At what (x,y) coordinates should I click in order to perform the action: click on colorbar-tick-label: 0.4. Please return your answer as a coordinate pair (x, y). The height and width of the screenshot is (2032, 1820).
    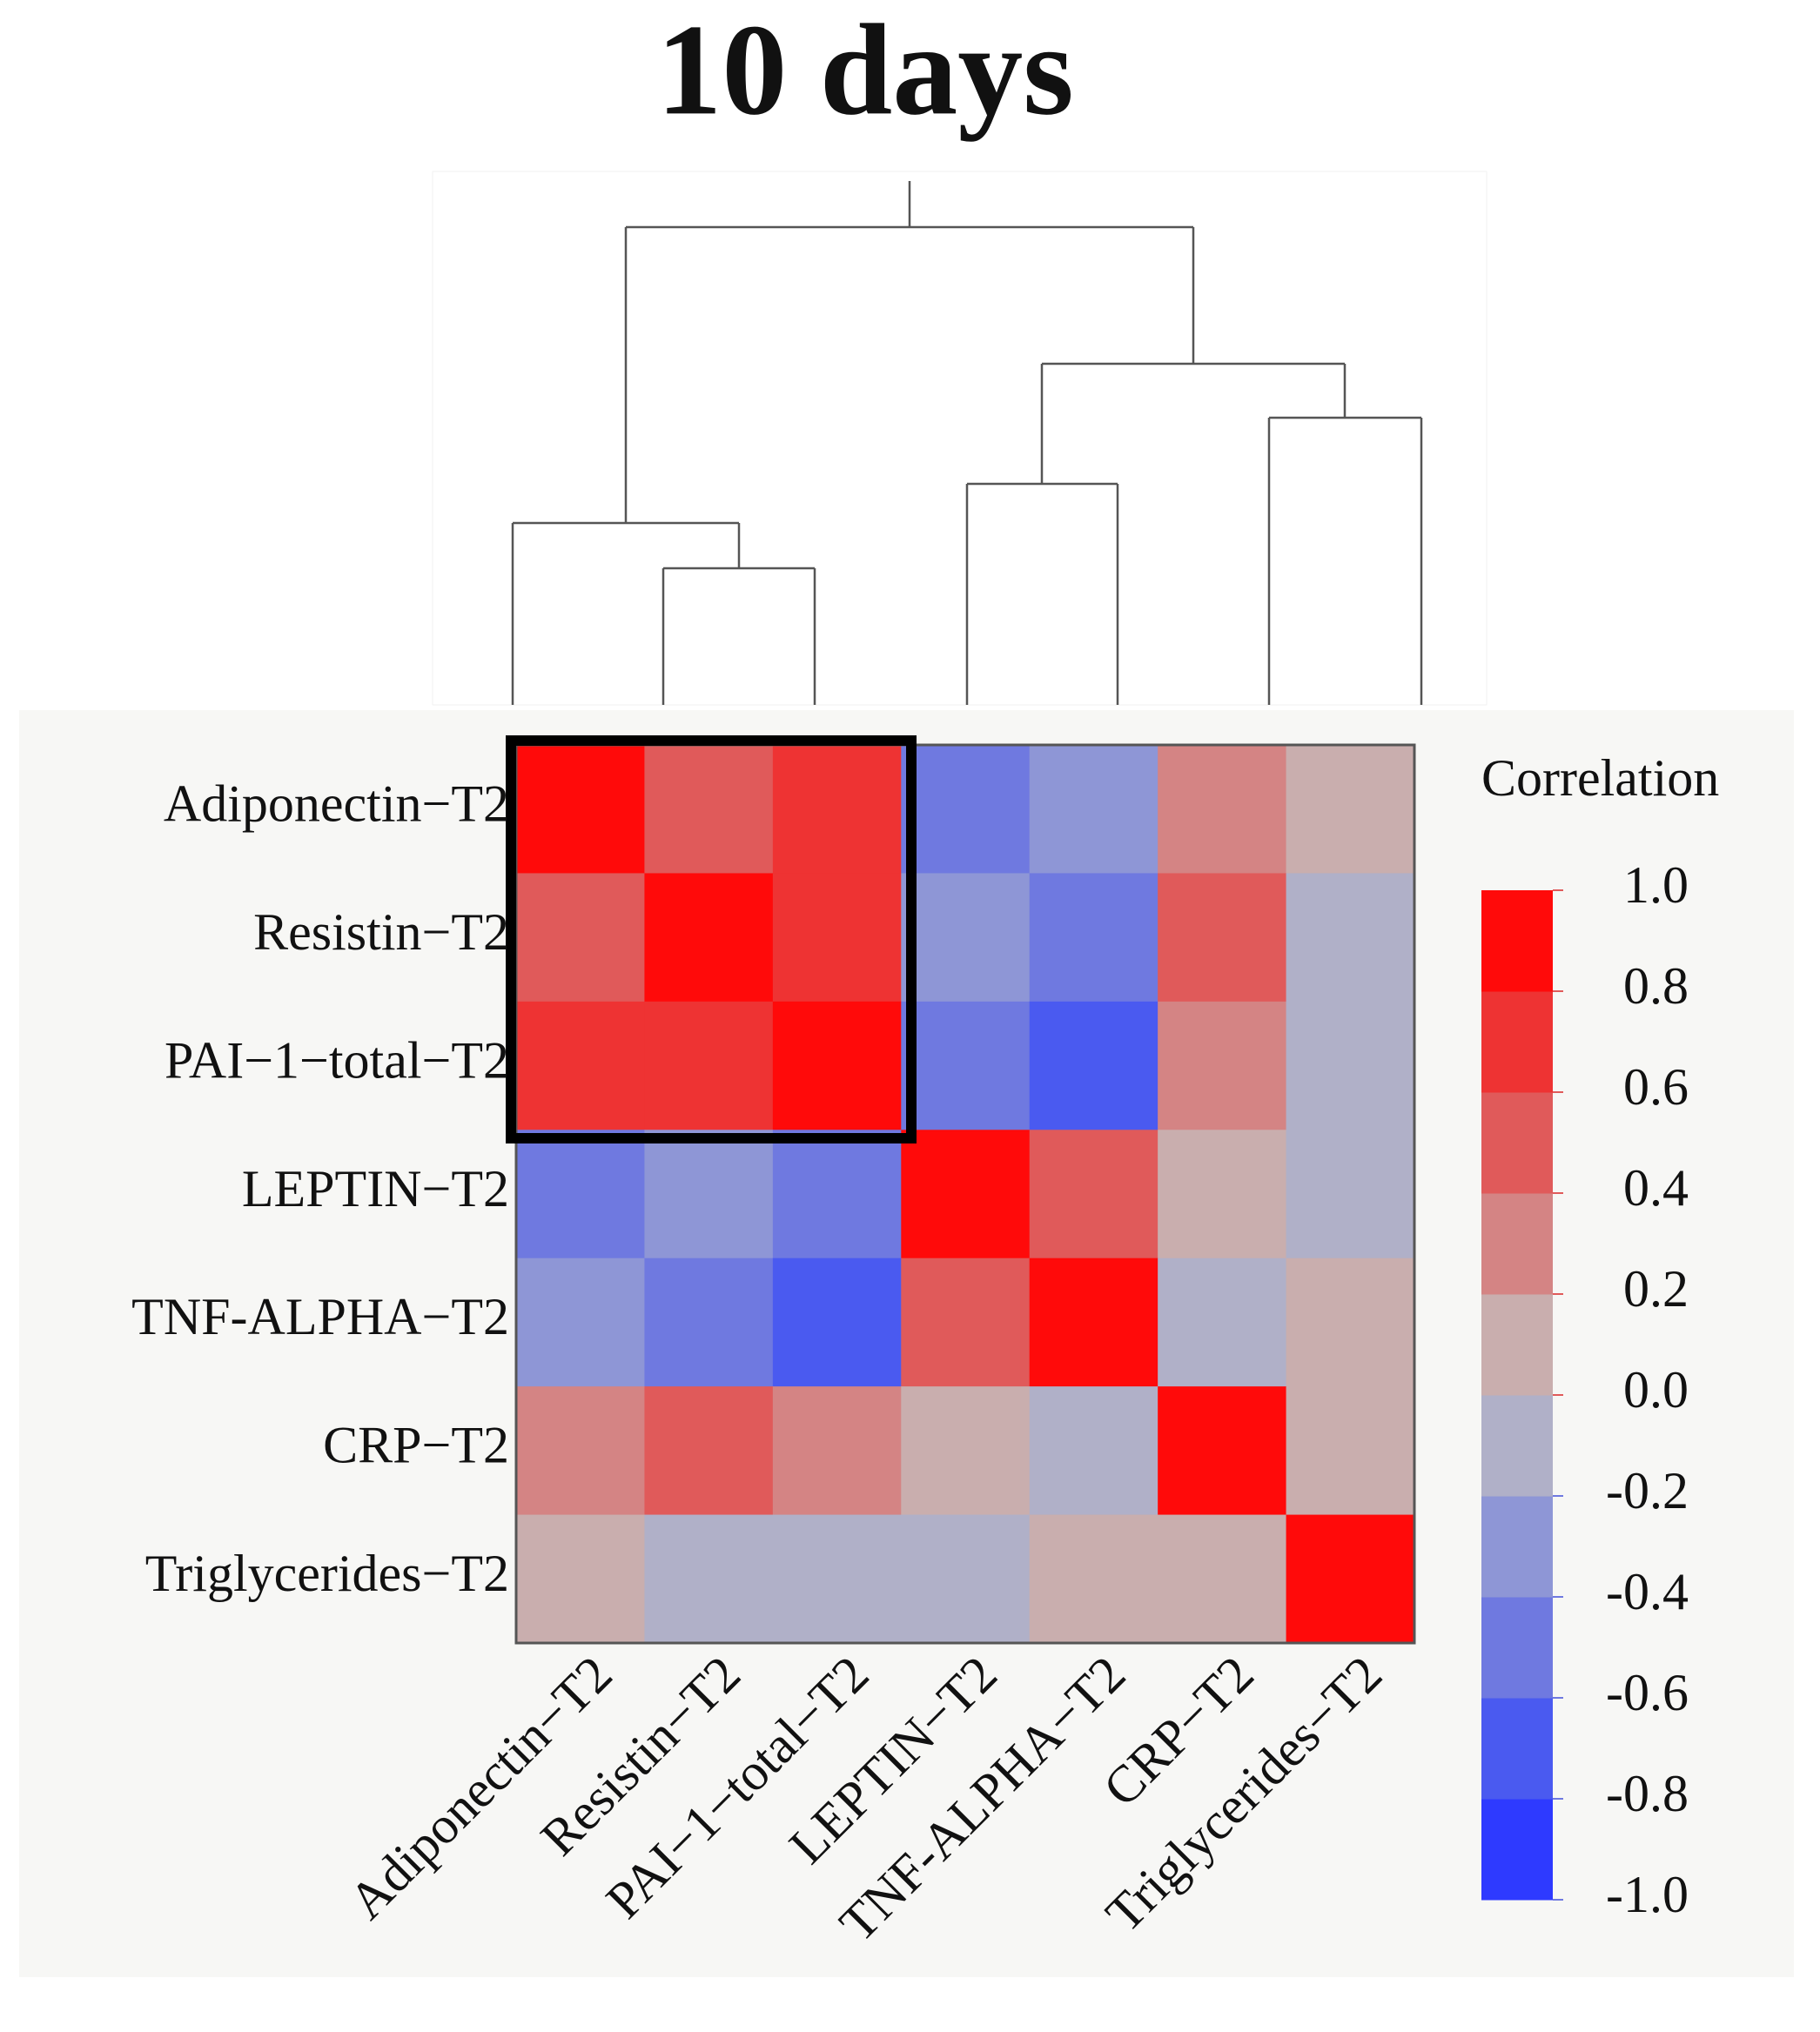
    Looking at the image, I should click on (1656, 1188).